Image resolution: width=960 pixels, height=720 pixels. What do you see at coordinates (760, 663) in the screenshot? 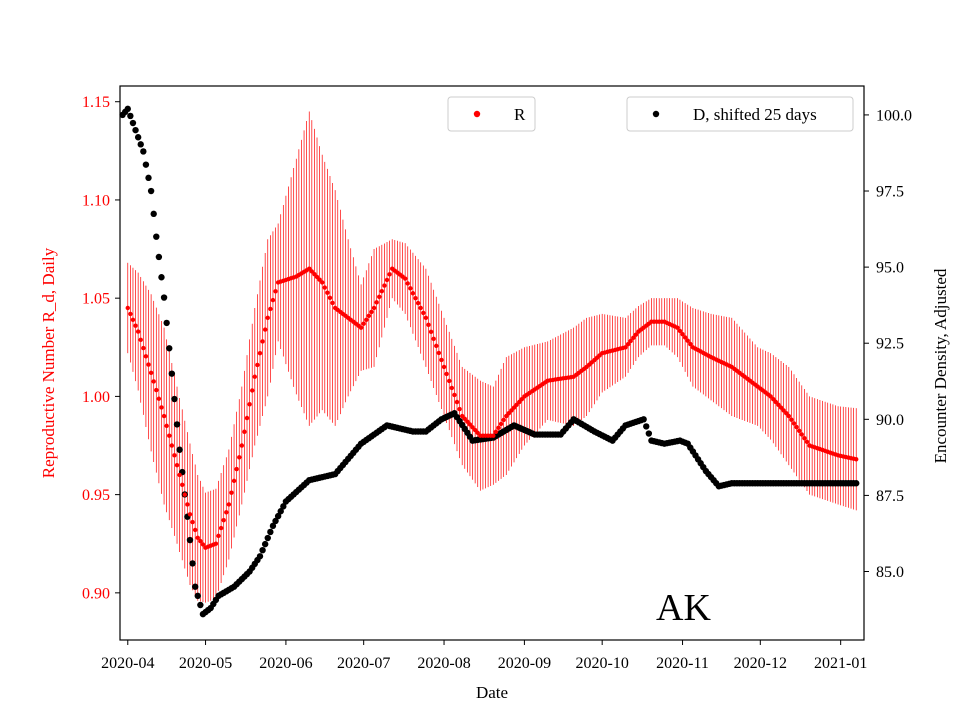
I see `x-tick-label: 2020-12` at bounding box center [760, 663].